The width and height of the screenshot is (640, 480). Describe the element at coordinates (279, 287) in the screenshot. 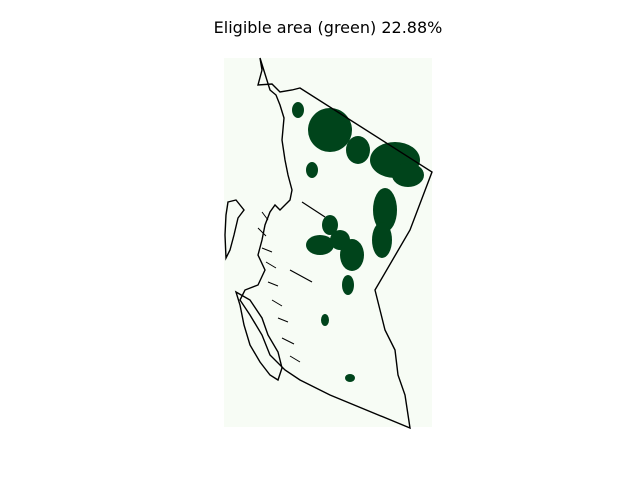

I see `coastal-inlets` at that location.